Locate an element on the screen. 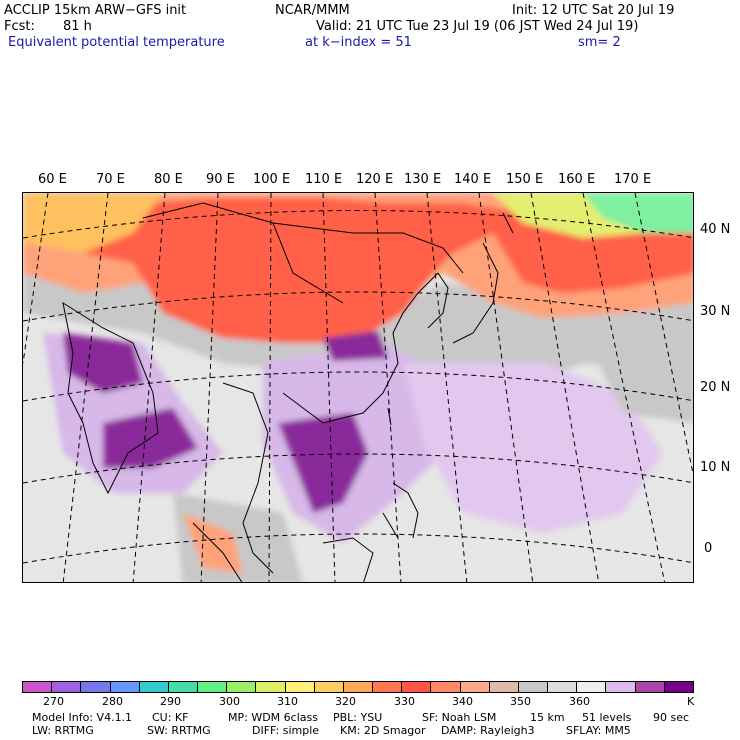 This screenshot has width=740, height=740. colorbar-label: 290 is located at coordinates (170, 701).